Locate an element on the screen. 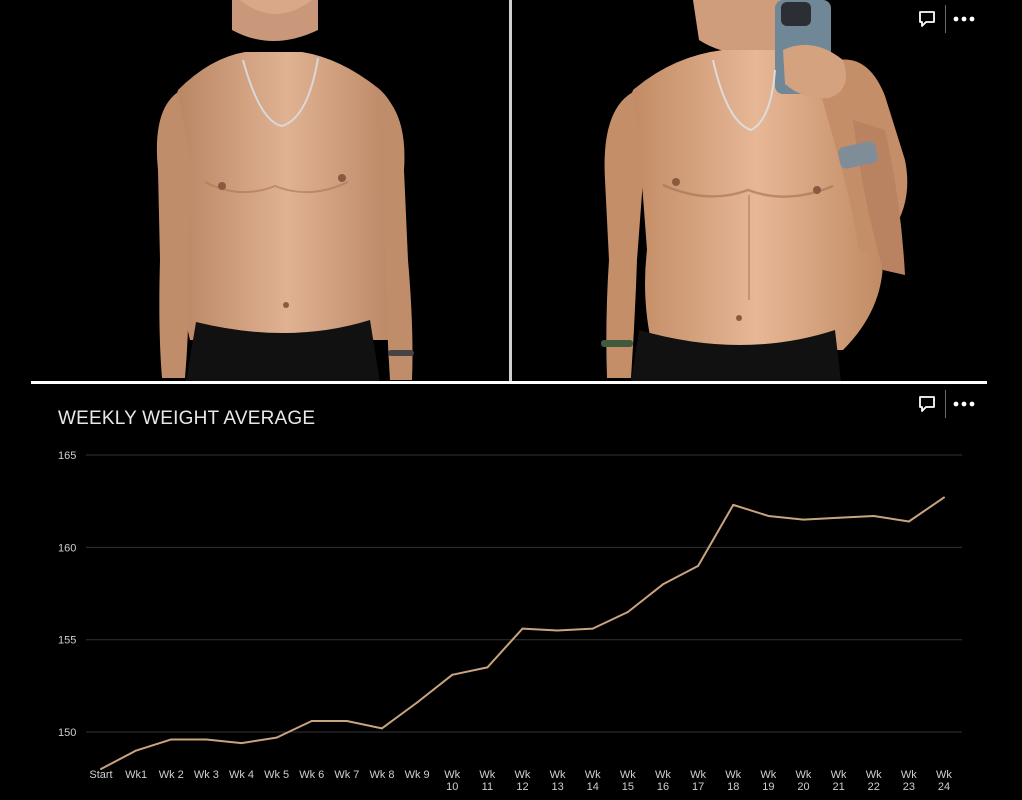 Image resolution: width=1022 pixels, height=800 pixels. x-tick-line: 12 is located at coordinates (522, 787).